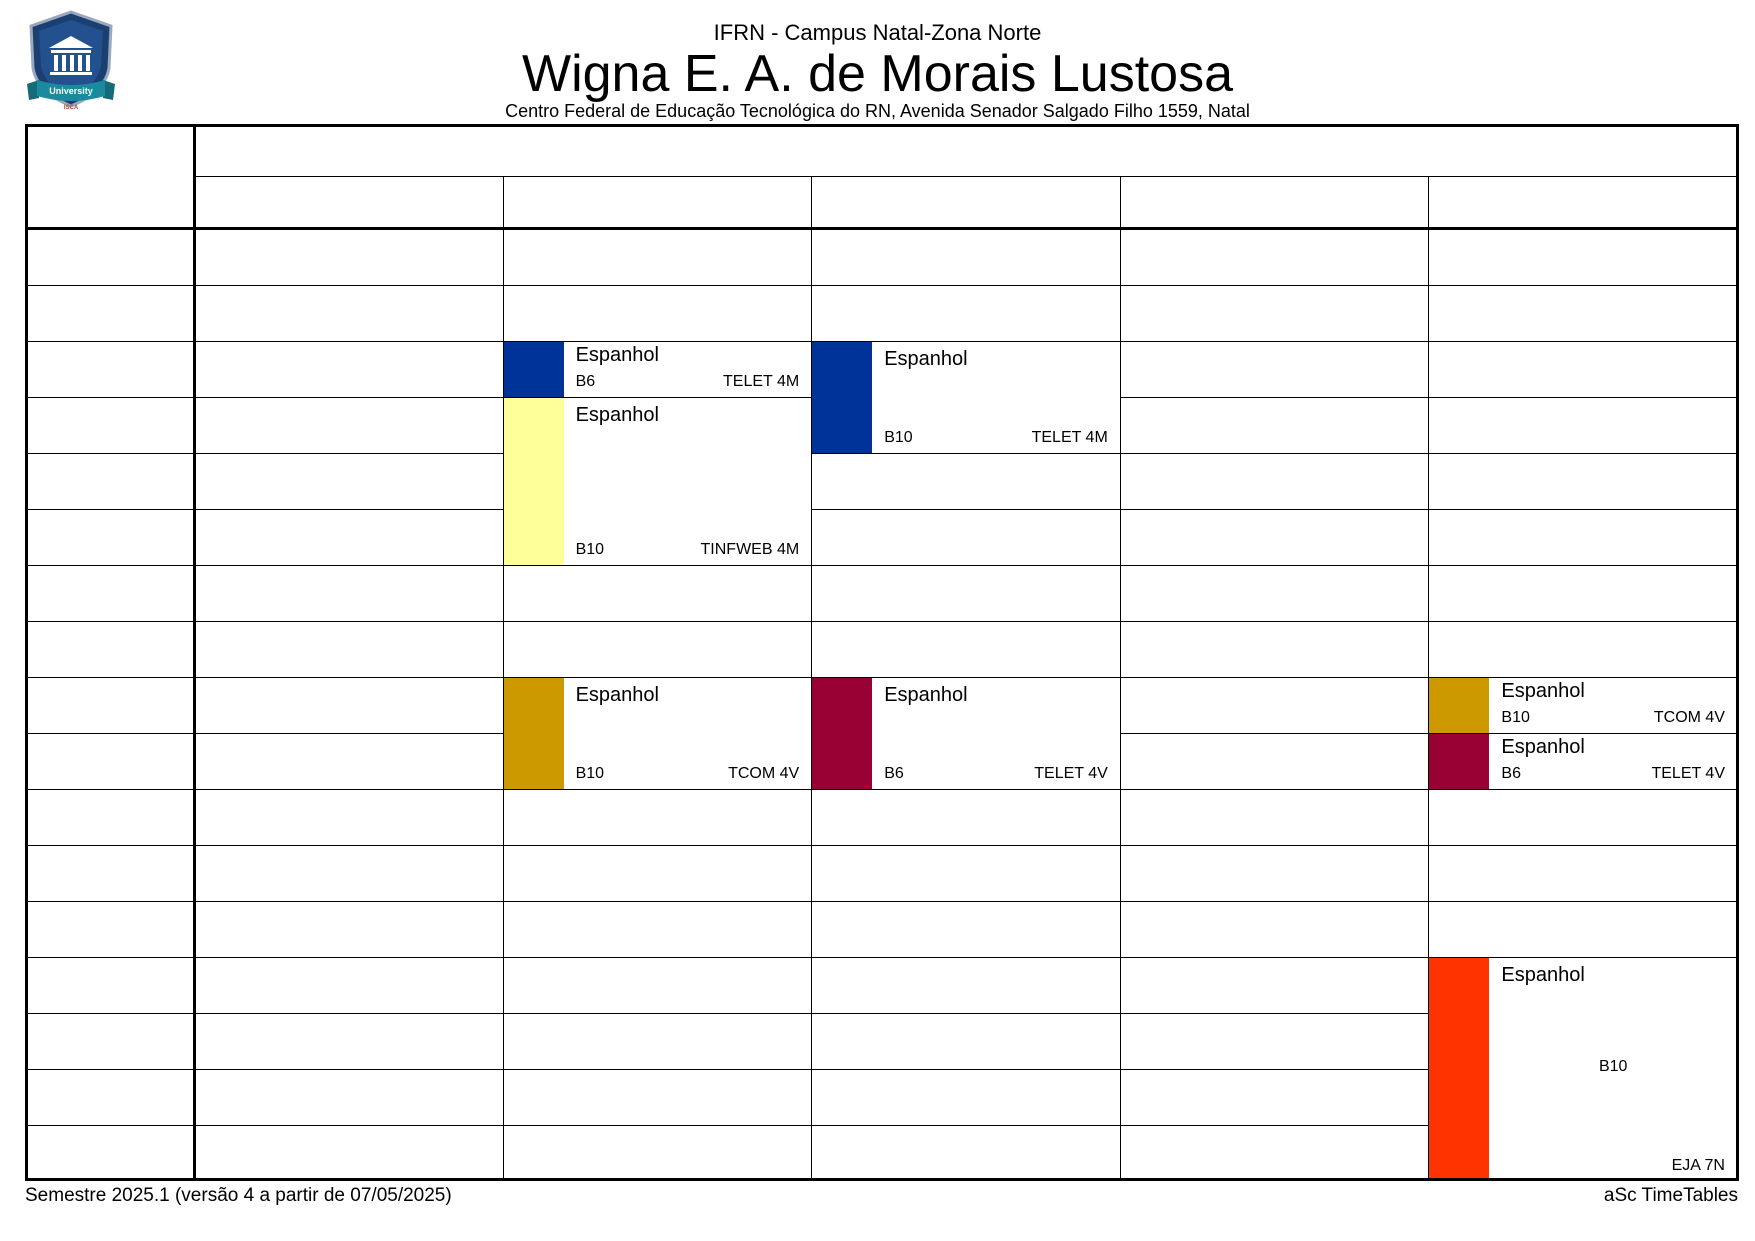 The width and height of the screenshot is (1755, 1241). What do you see at coordinates (1698, 1165) in the screenshot?
I see `lesson-class: EJA 7N` at bounding box center [1698, 1165].